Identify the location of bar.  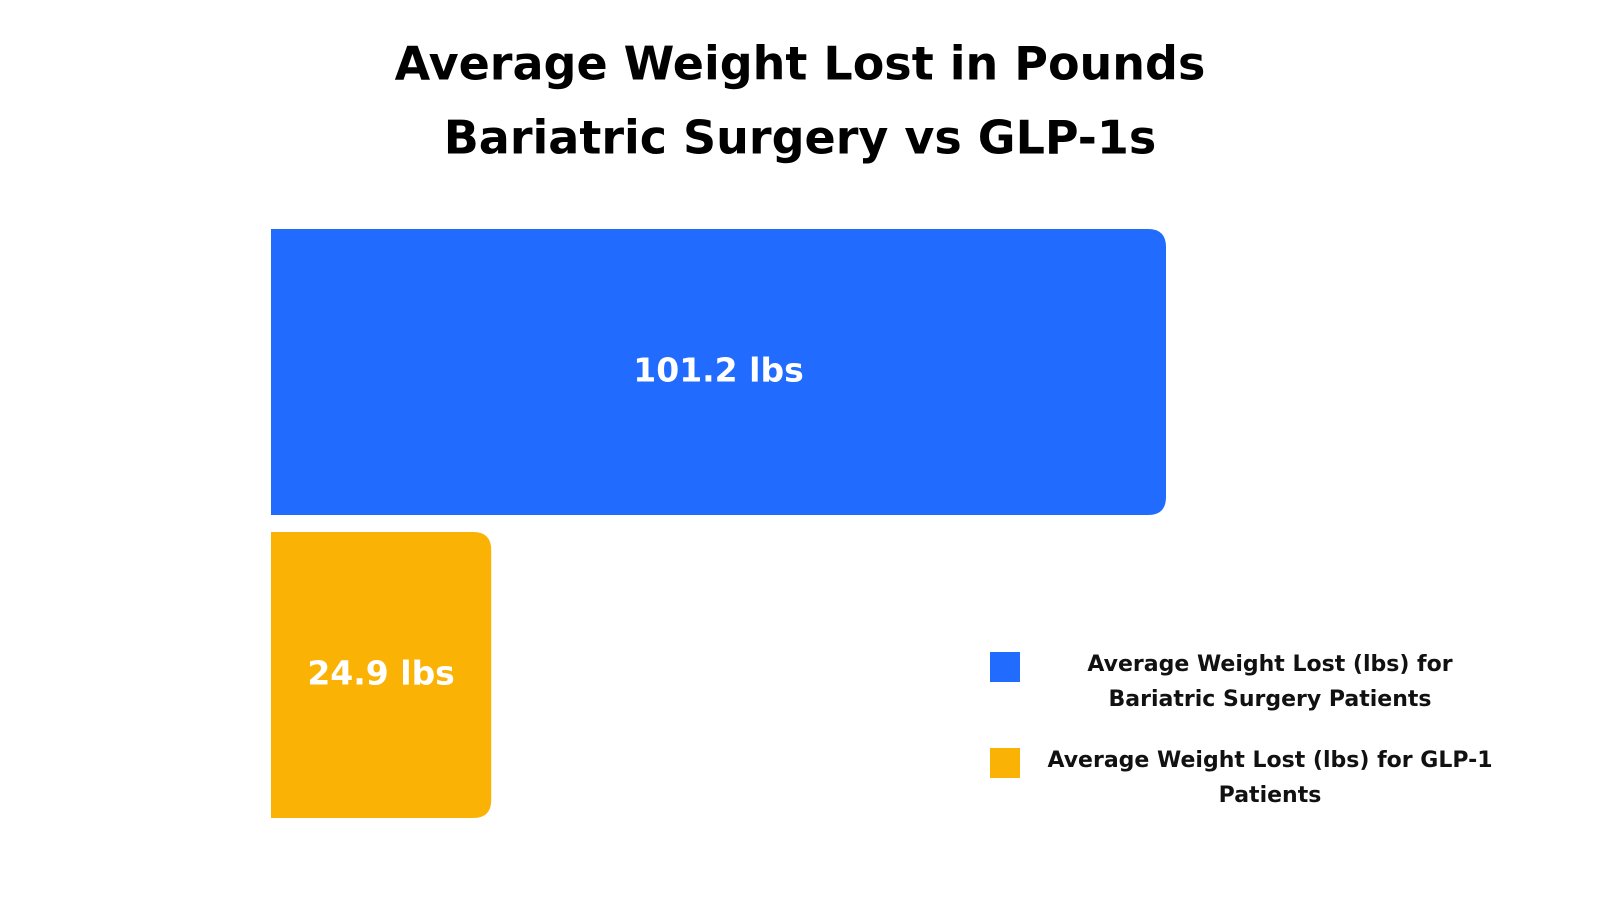
(381, 675).